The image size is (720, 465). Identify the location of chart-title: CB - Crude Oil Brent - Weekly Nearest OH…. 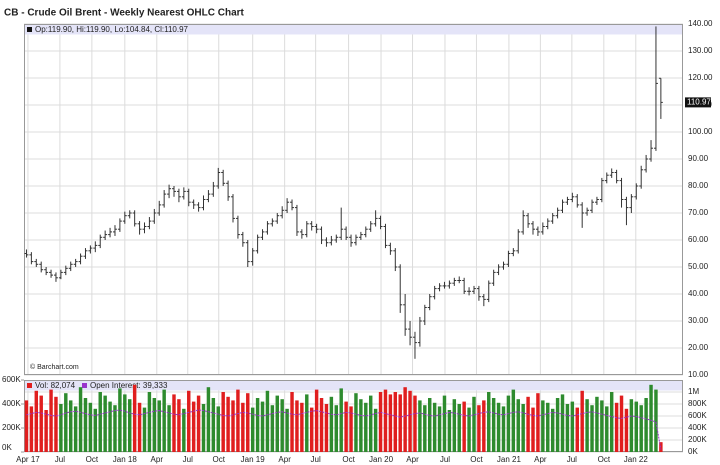
(124, 13).